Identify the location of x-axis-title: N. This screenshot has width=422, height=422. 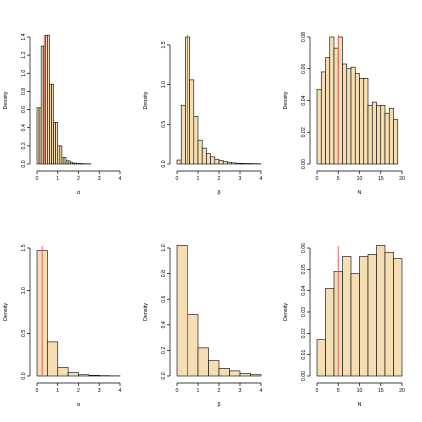
(360, 405).